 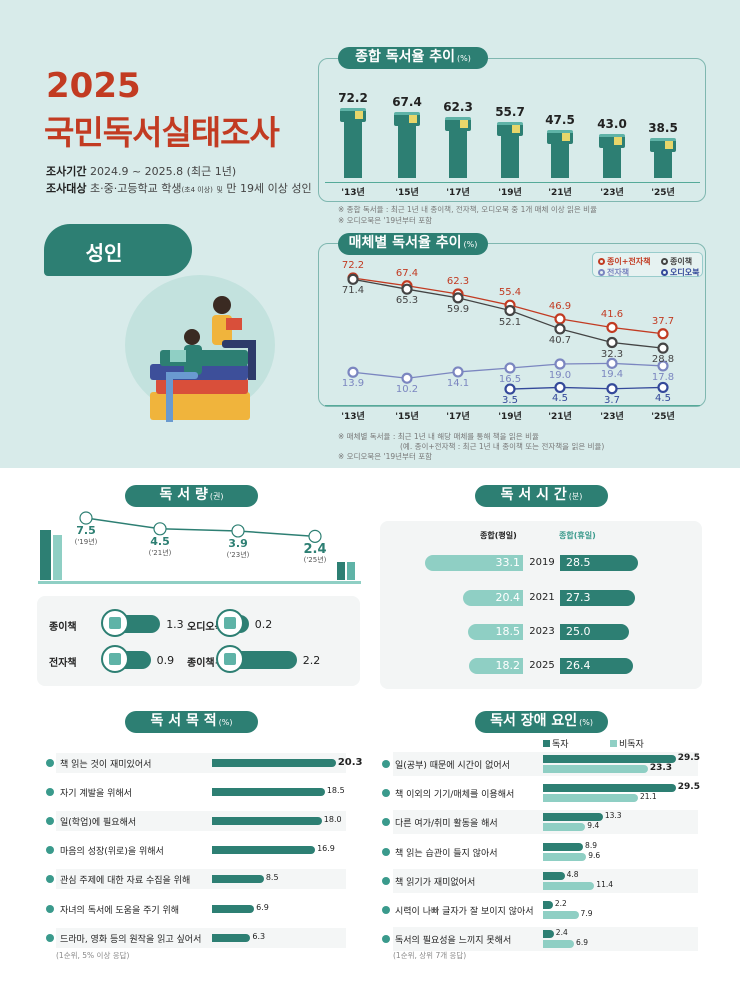 What do you see at coordinates (661, 768) in the screenshot?
I see `nonreader-value: 23.3` at bounding box center [661, 768].